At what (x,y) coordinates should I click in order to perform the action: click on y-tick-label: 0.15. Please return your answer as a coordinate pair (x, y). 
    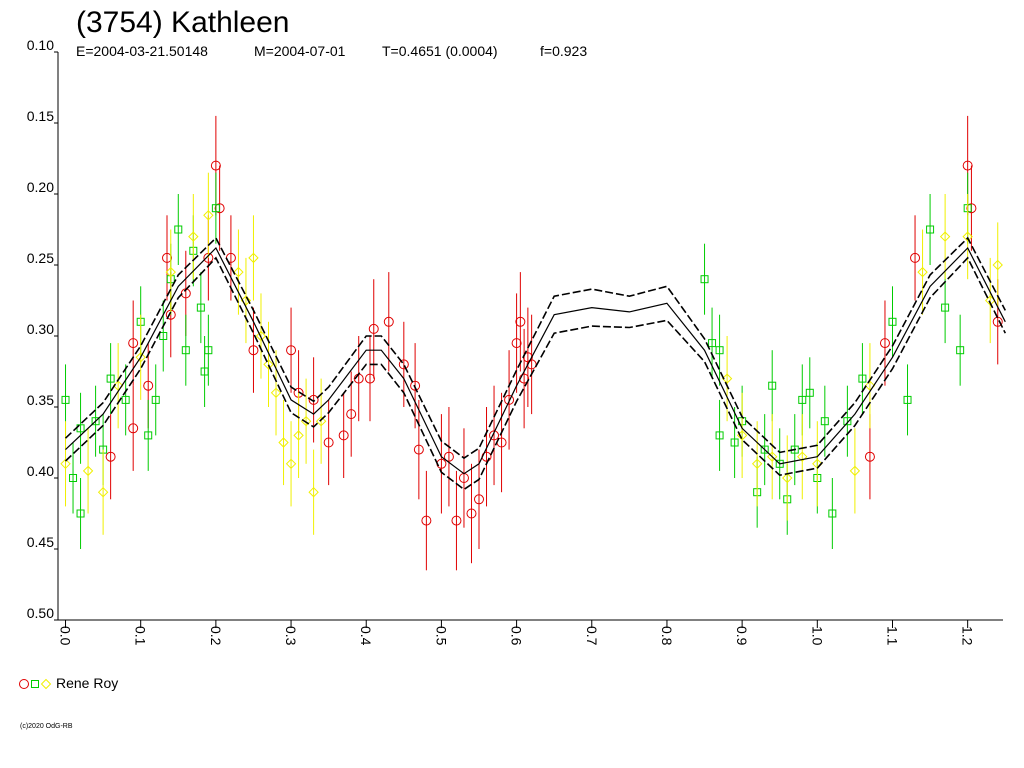
    Looking at the image, I should click on (40, 116).